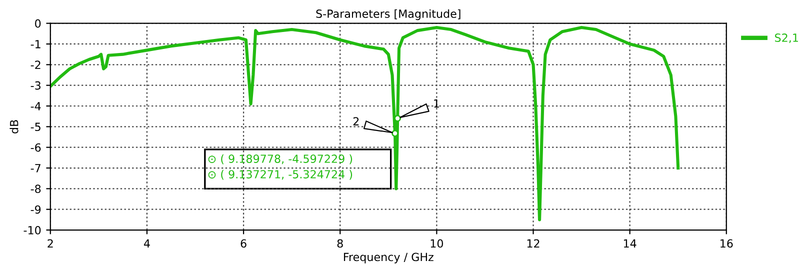 This screenshot has width=800, height=265. Describe the element at coordinates (356, 121) in the screenshot. I see `annotation: 2` at that location.